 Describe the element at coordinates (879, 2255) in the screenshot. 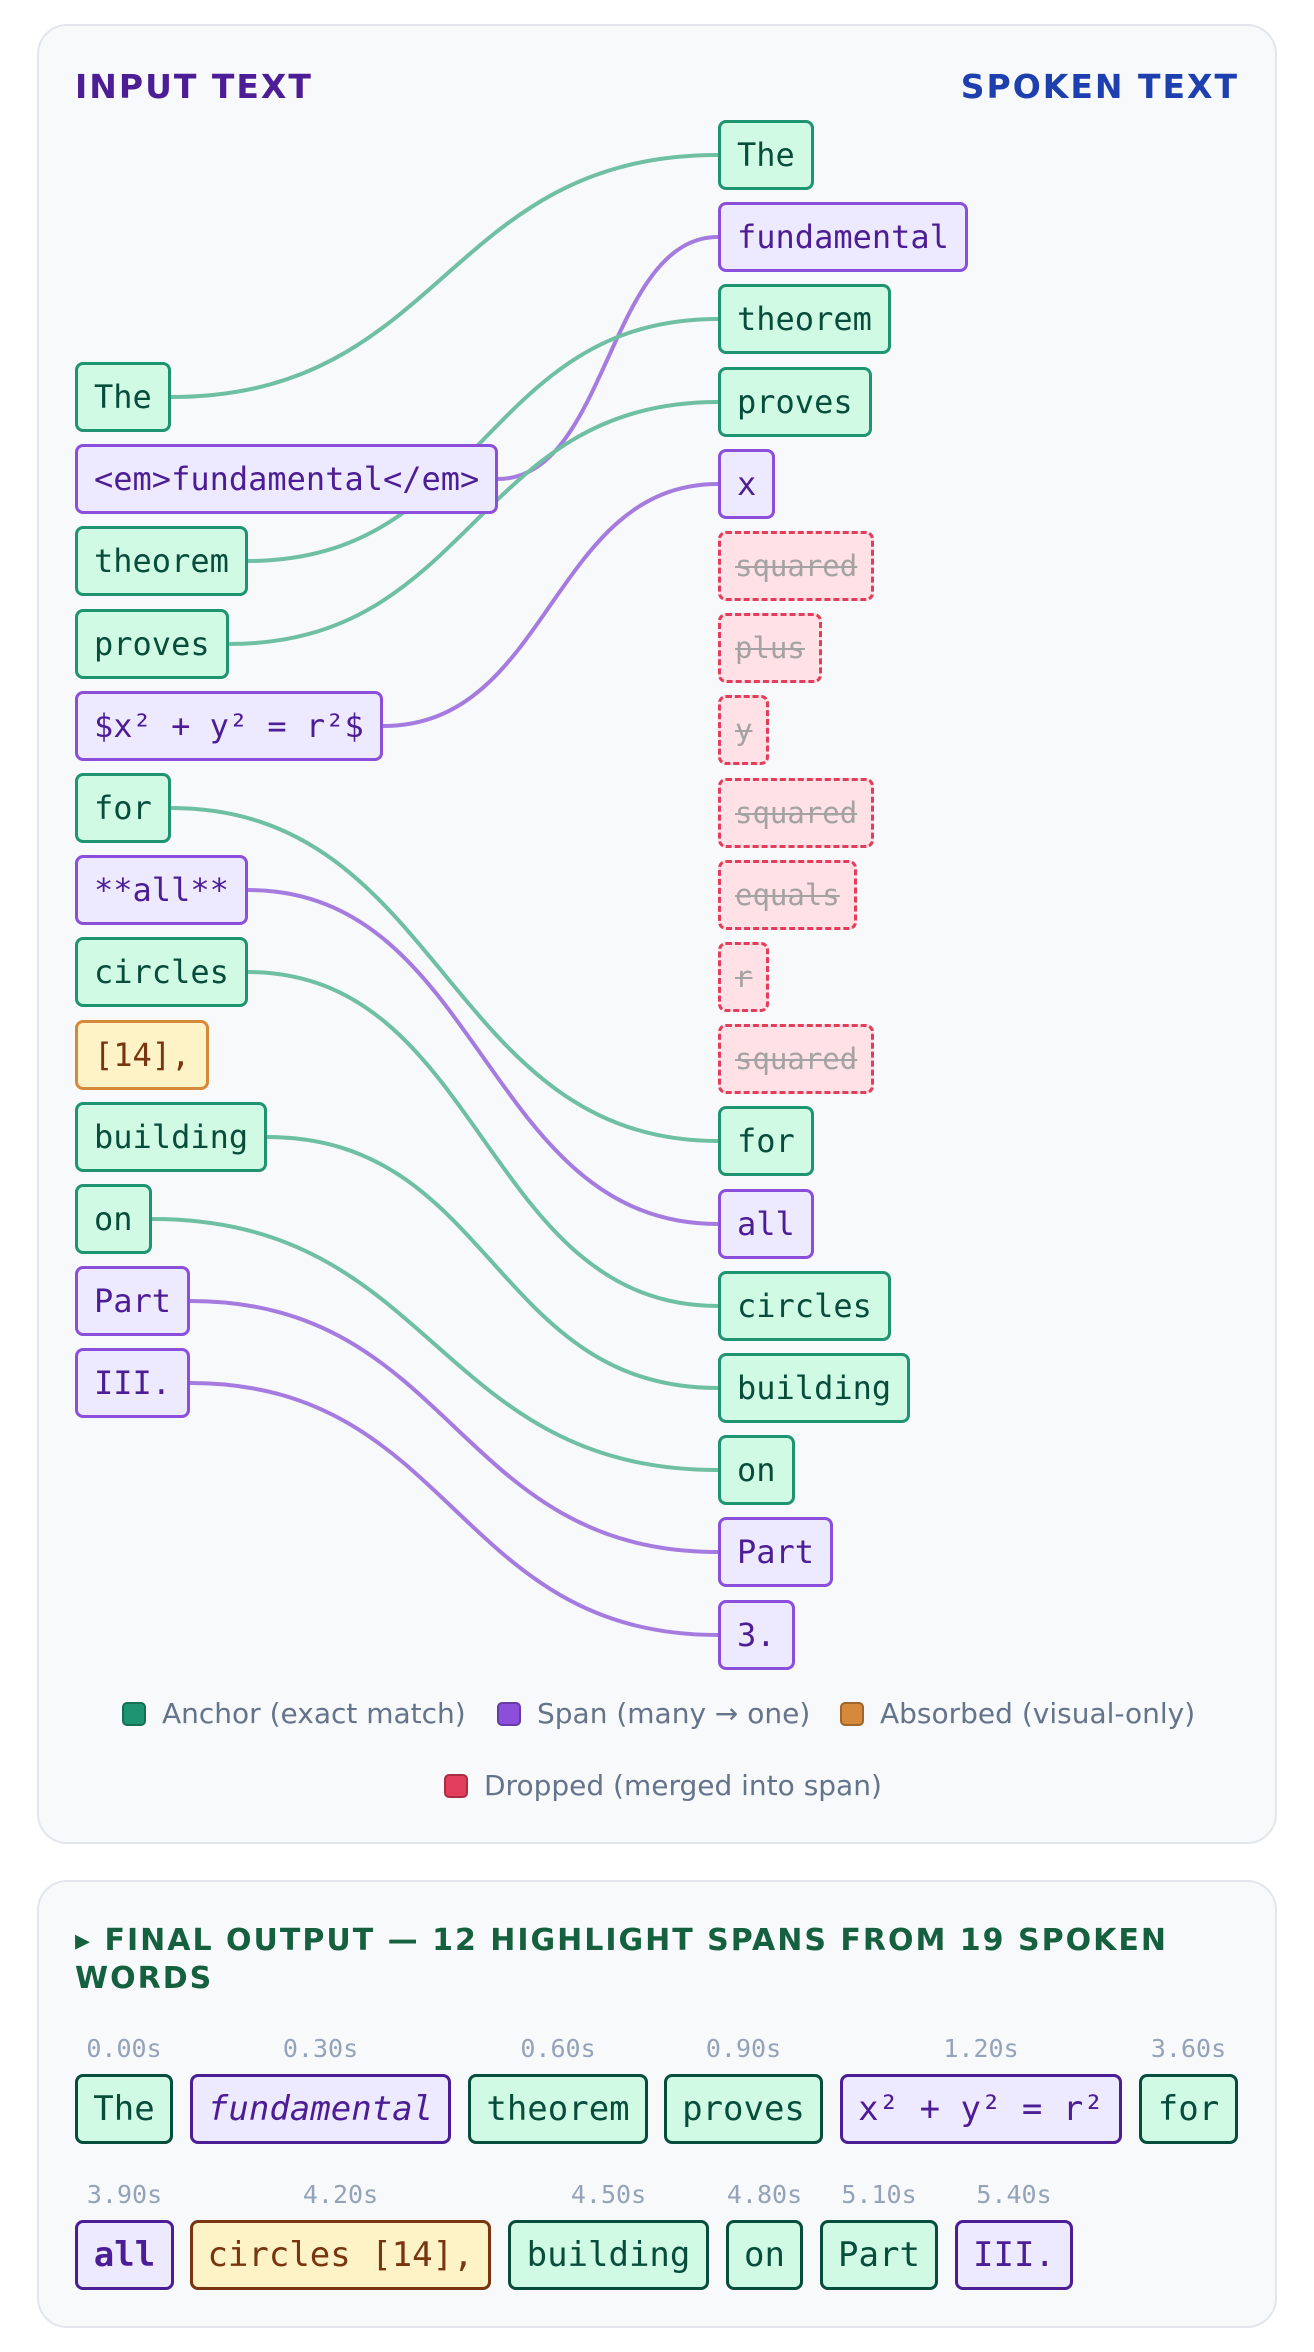

I see `highlight-span: Part` at that location.